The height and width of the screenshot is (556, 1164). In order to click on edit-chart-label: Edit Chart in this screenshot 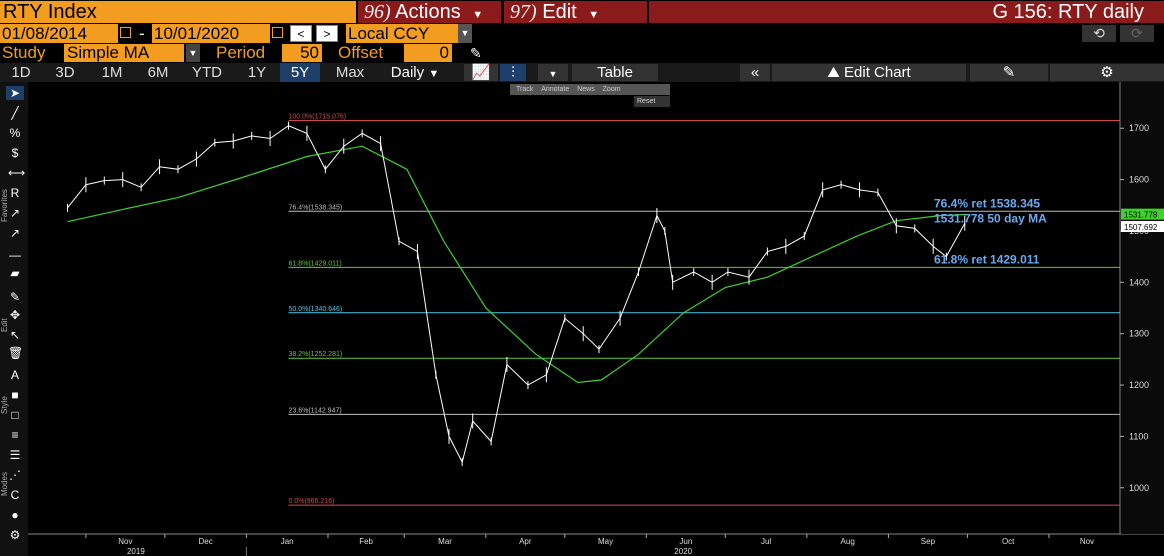, I will do `click(877, 72)`.